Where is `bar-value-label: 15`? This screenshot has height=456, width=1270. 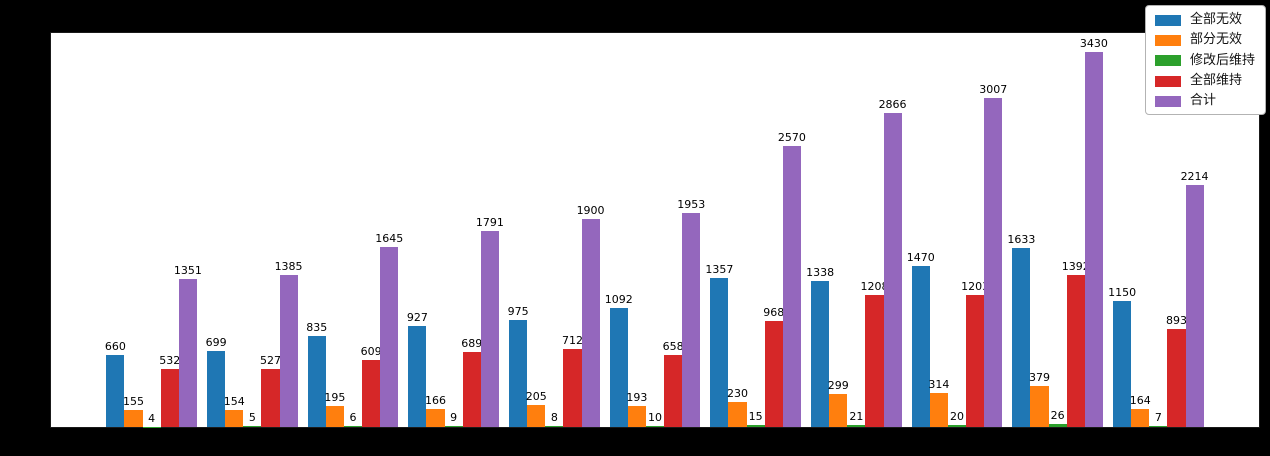
bar-value-label: 15 is located at coordinates (755, 417).